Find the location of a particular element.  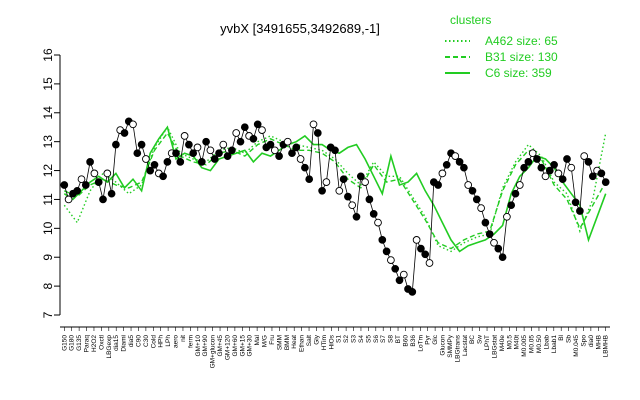

x-tick-label: LBMHB is located at coordinates (606, 346).